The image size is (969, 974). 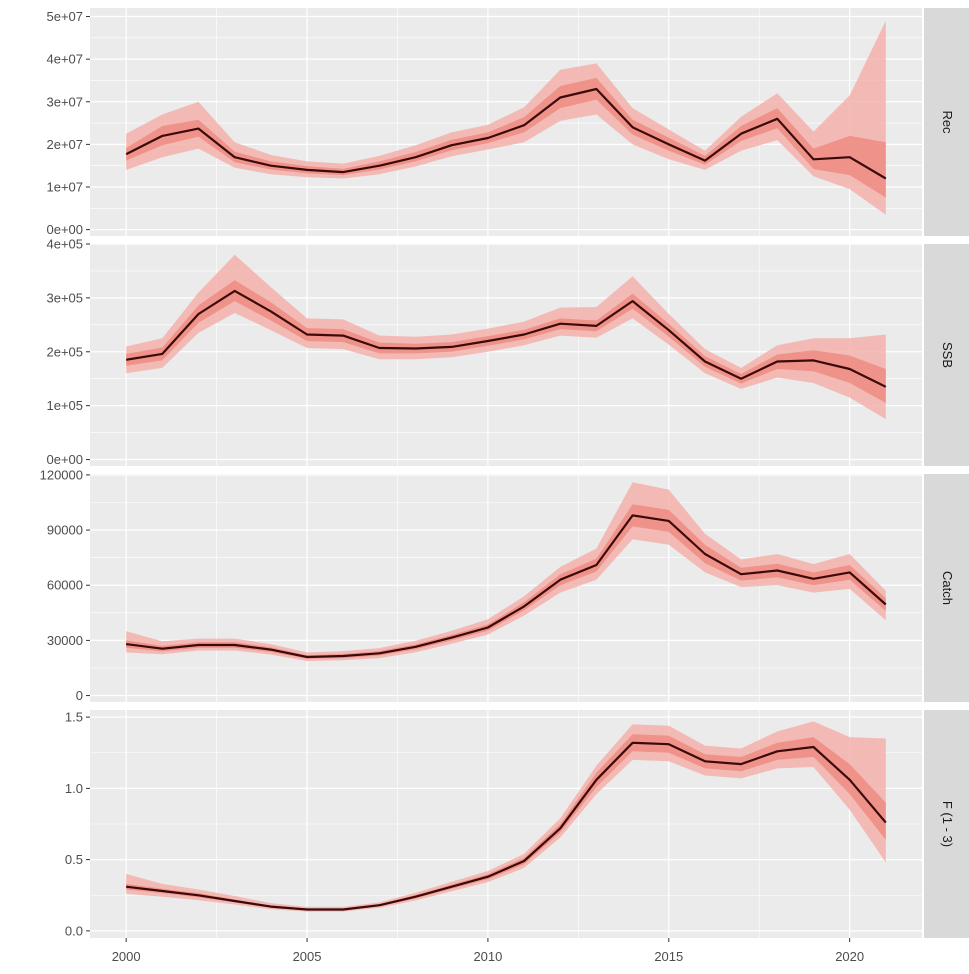 What do you see at coordinates (74, 859) in the screenshot?
I see `y-tick-label: 0.5` at bounding box center [74, 859].